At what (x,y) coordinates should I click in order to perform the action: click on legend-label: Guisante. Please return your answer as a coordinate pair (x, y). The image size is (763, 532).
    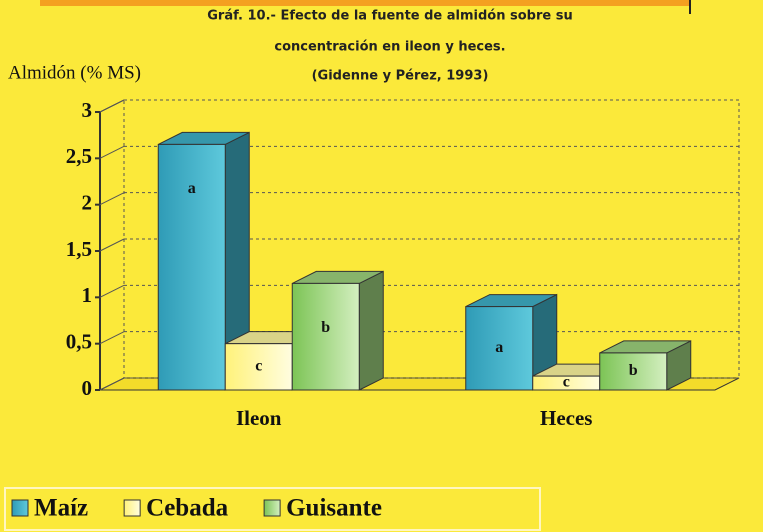
    Looking at the image, I should click on (334, 508).